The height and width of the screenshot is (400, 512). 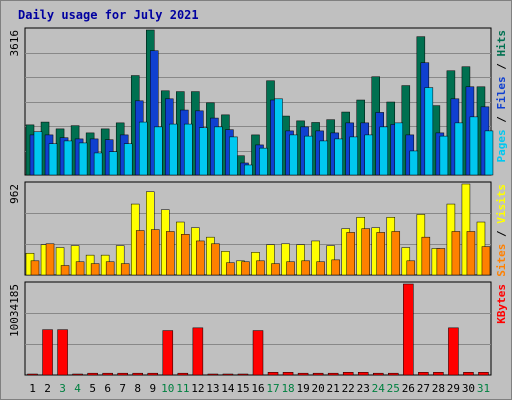 I want to click on x-tick-label: 27, so click(x=423, y=388).